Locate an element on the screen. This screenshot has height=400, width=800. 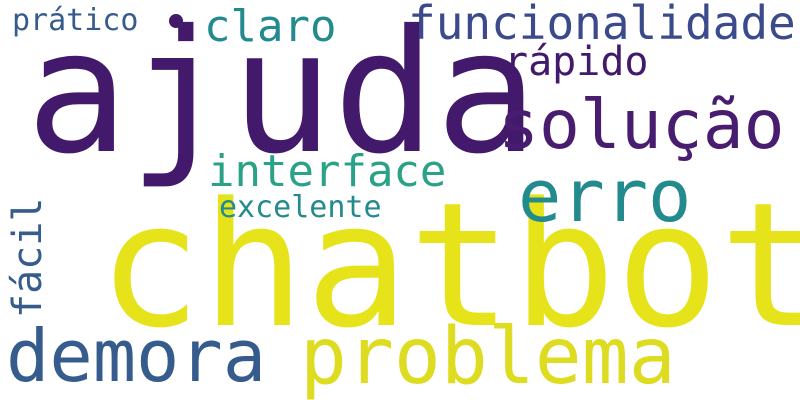
word-problema: problema is located at coordinates (488, 356).